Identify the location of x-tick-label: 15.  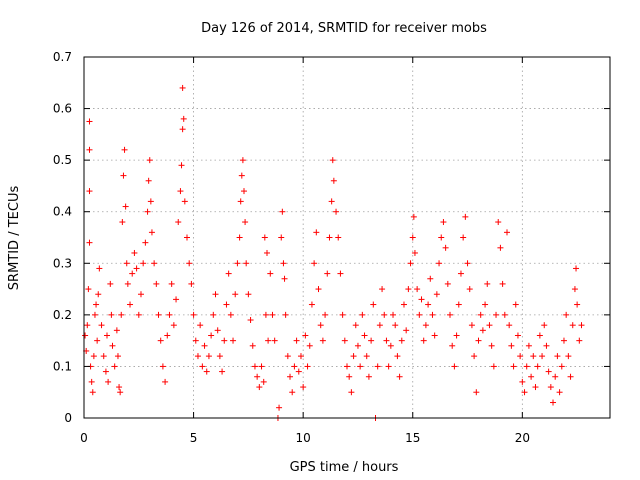
(412, 438).